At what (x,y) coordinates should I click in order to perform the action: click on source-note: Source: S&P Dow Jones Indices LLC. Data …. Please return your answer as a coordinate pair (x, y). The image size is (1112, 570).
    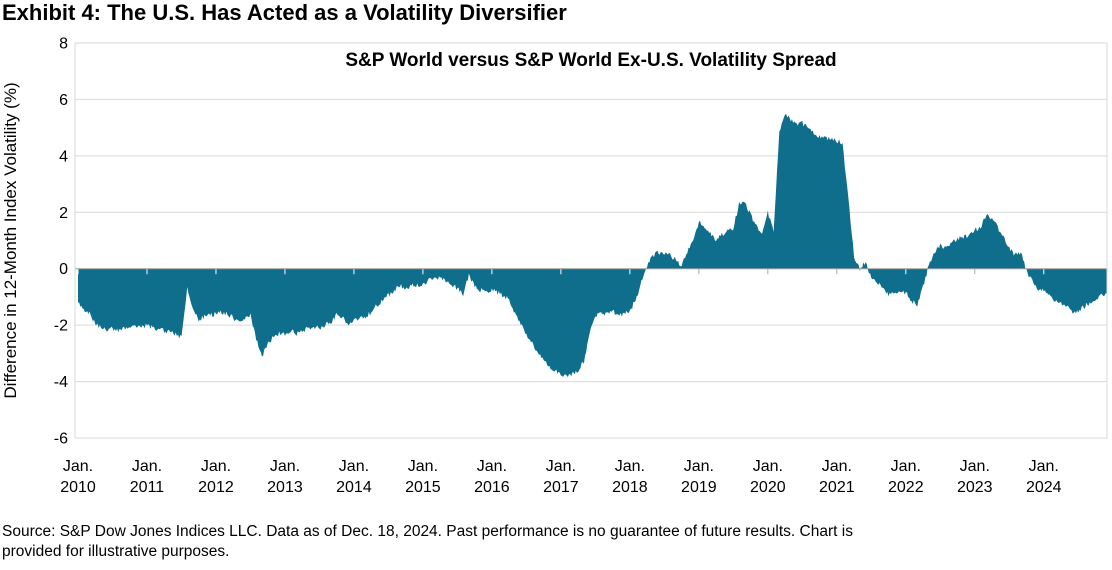
    Looking at the image, I should click on (554, 542).